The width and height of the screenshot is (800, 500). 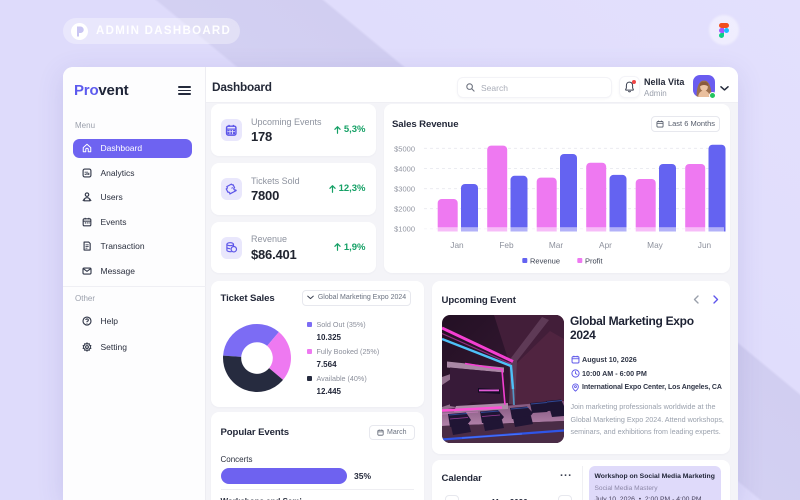 What do you see at coordinates (605, 245) in the screenshot?
I see `svg-text: Apr` at bounding box center [605, 245].